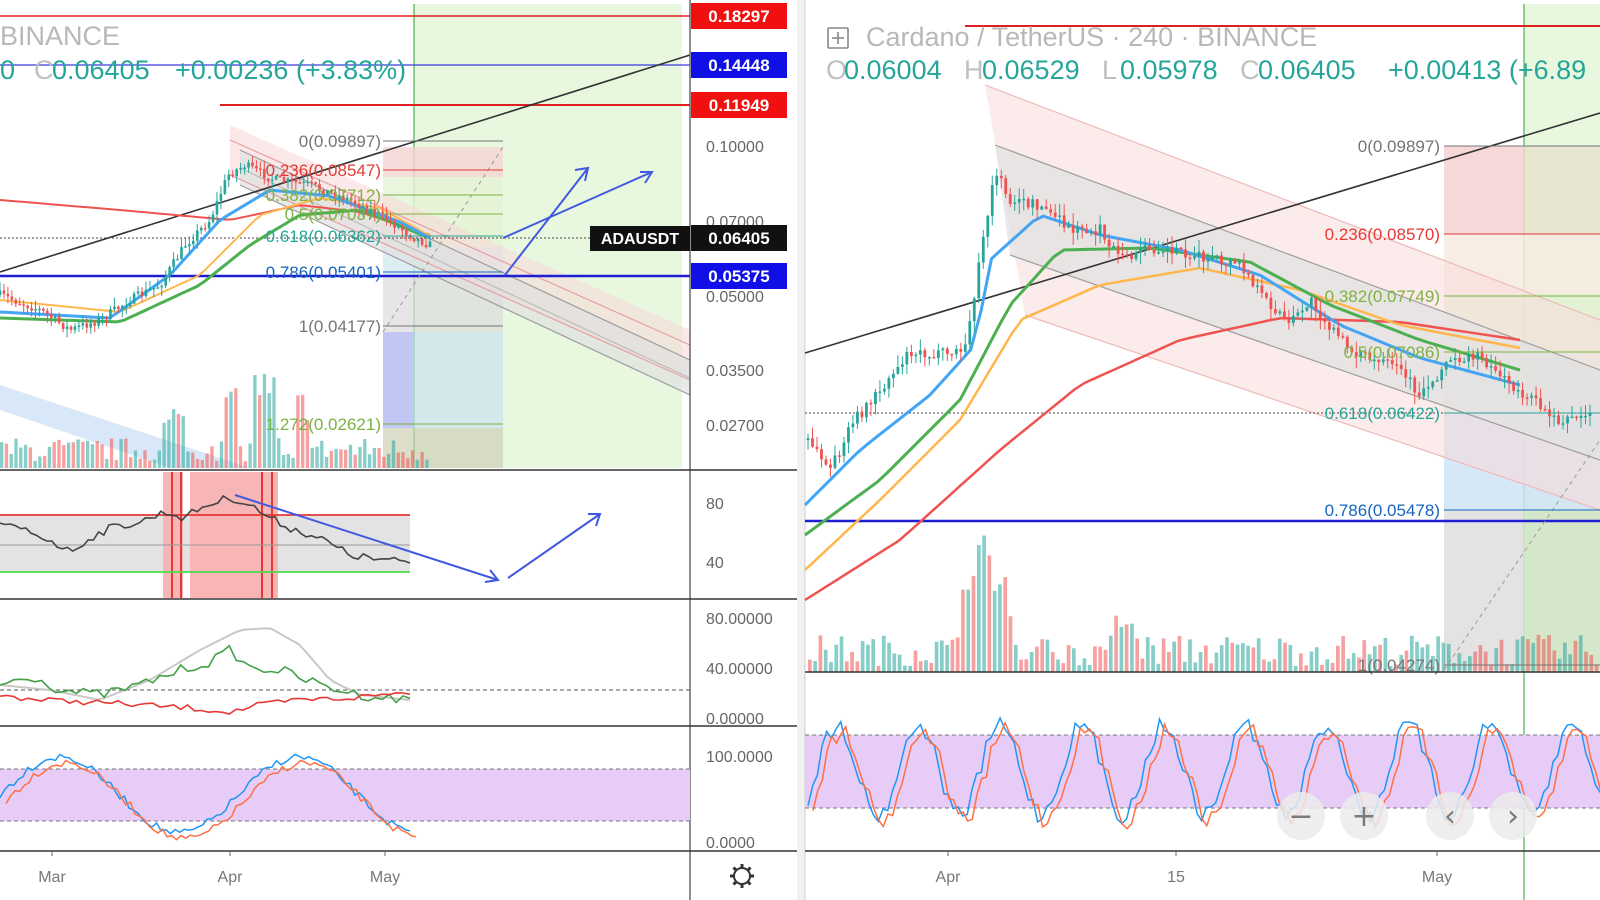 The width and height of the screenshot is (1600, 900). I want to click on fib-label: 0.618(0.06422), so click(1382, 413).